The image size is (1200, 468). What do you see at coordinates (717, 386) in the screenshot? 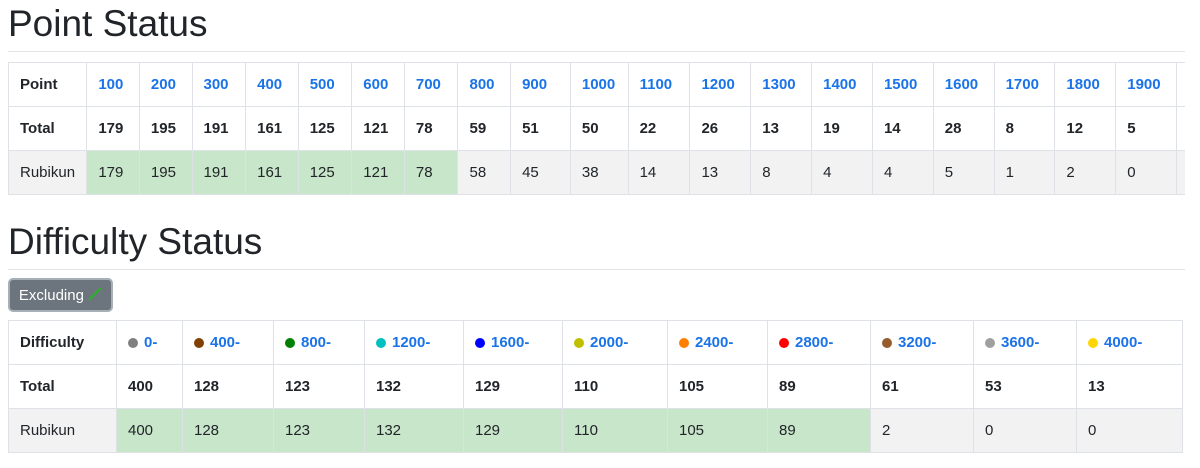
I see `count-cell: 105` at bounding box center [717, 386].